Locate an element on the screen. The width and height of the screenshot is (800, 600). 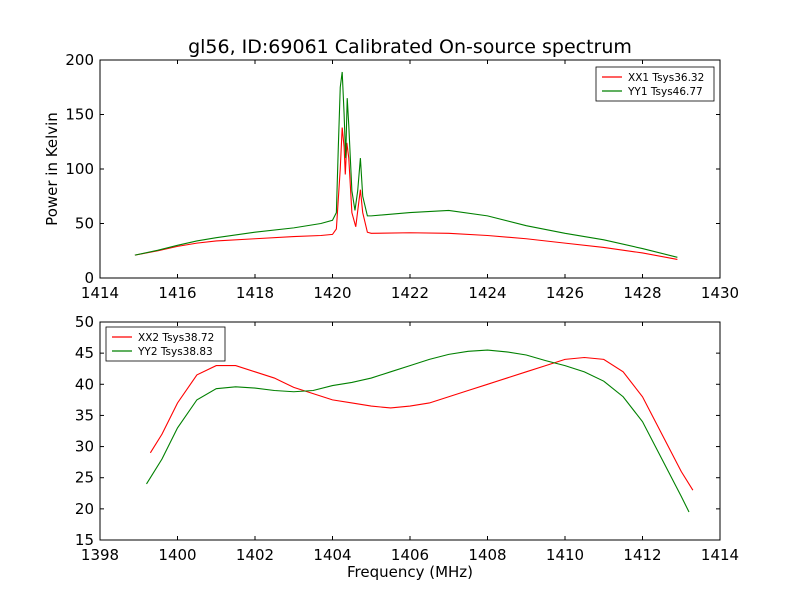
legend-label-1: XX1 Tsys36.32 is located at coordinates (666, 78).